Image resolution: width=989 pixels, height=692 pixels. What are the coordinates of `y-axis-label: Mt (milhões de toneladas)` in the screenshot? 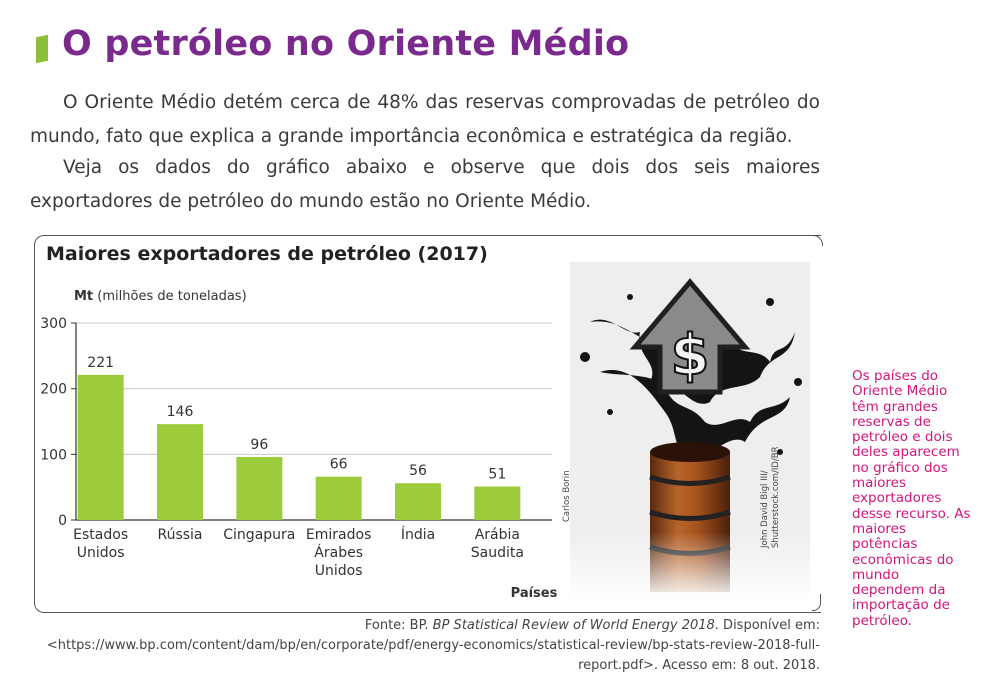 It's located at (160, 296).